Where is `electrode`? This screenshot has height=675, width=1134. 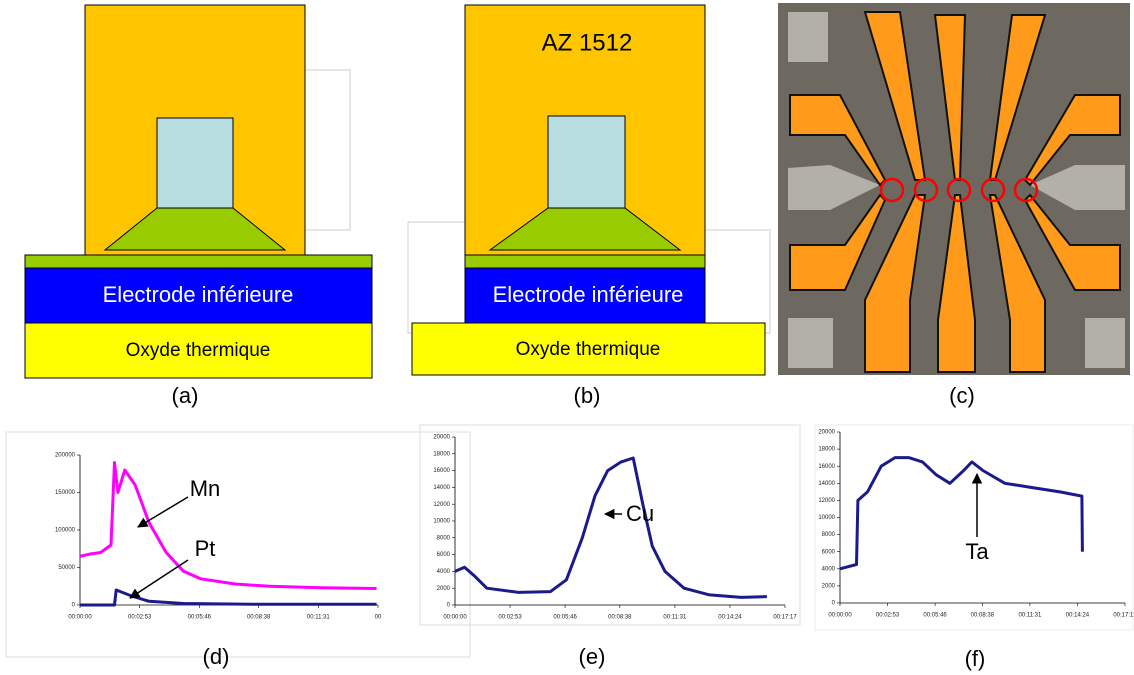 electrode is located at coordinates (585, 295).